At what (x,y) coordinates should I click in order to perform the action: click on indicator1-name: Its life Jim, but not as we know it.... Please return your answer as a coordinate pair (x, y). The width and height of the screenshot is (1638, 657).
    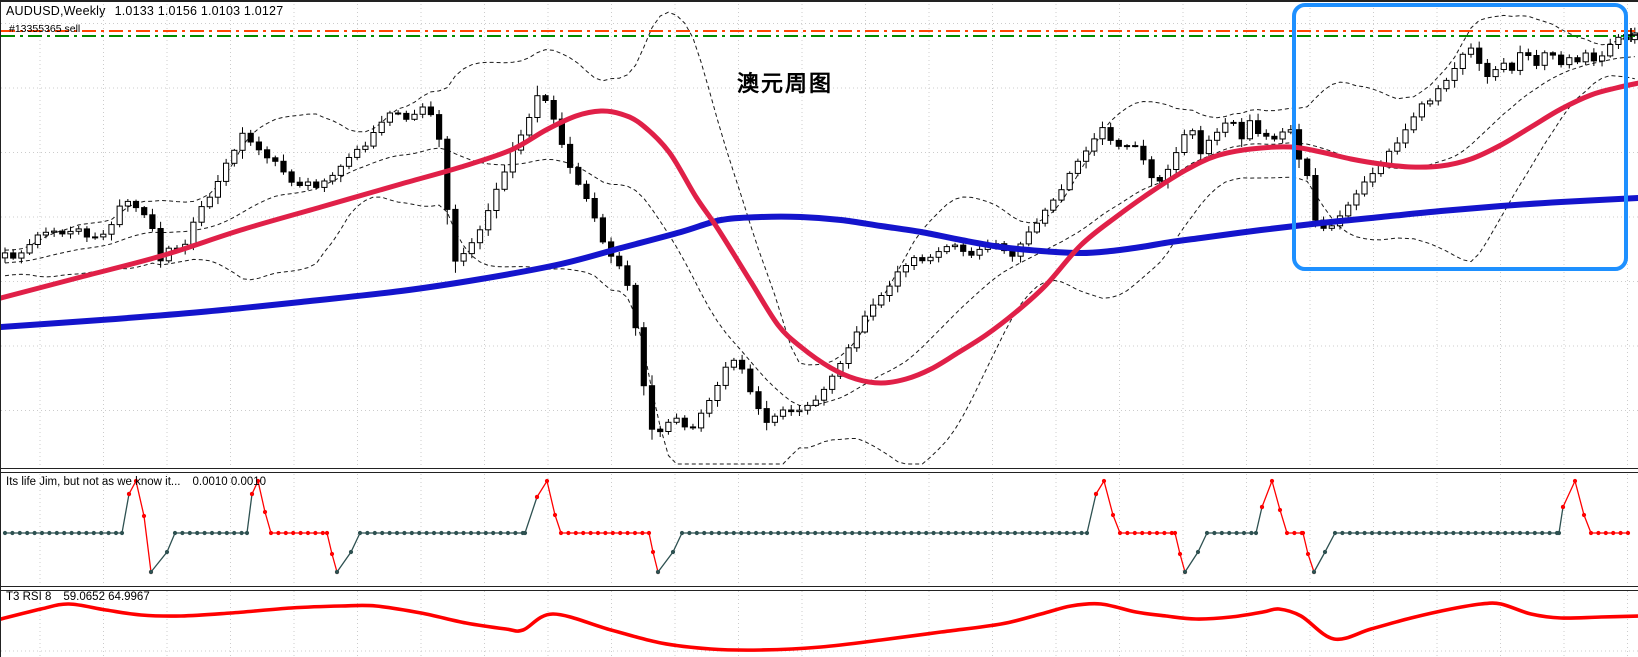
    Looking at the image, I should click on (93, 482).